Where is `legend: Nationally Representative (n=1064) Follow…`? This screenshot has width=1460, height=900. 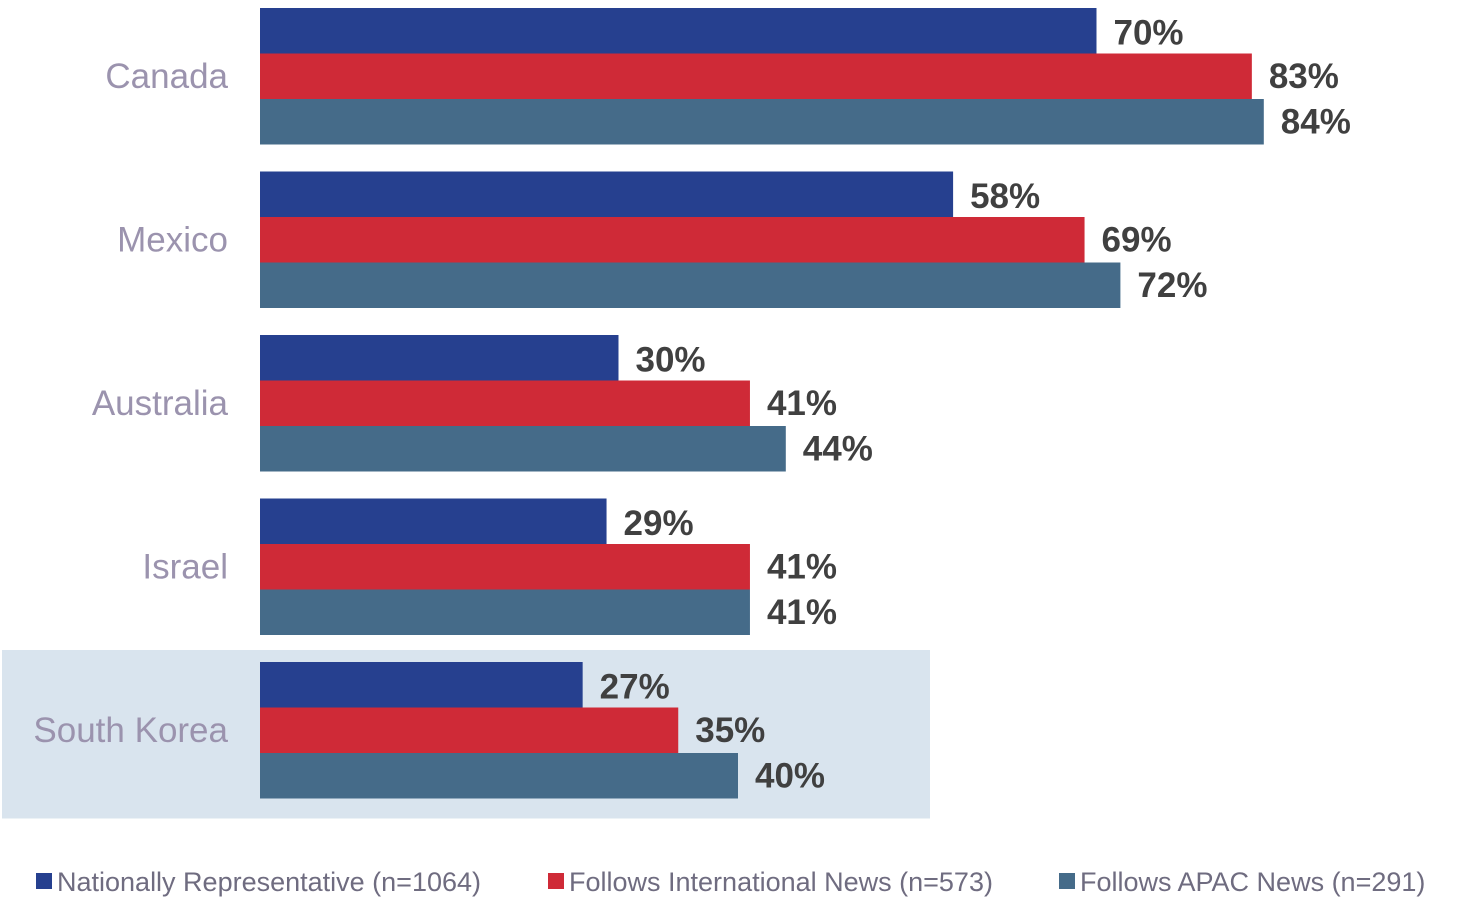
legend: Nationally Representative (n=1064) Follow… is located at coordinates (730, 882).